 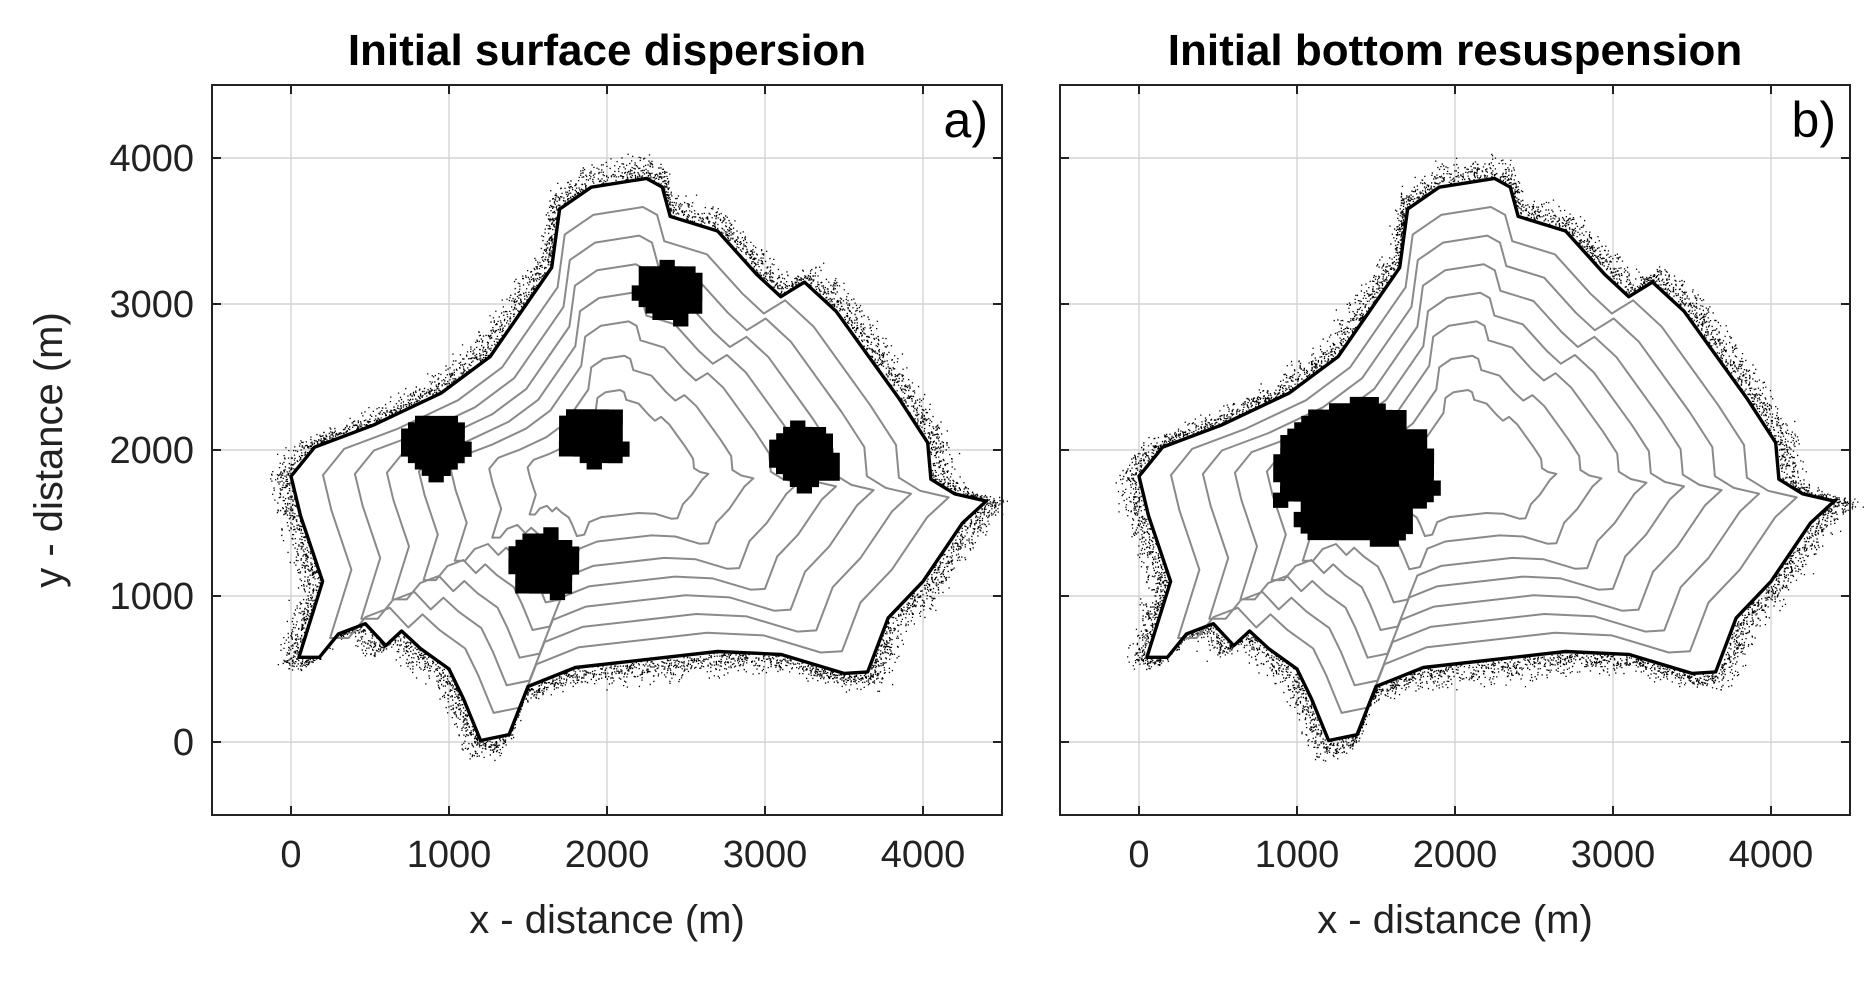 What do you see at coordinates (1814, 120) in the screenshot?
I see `panel-label: b)` at bounding box center [1814, 120].